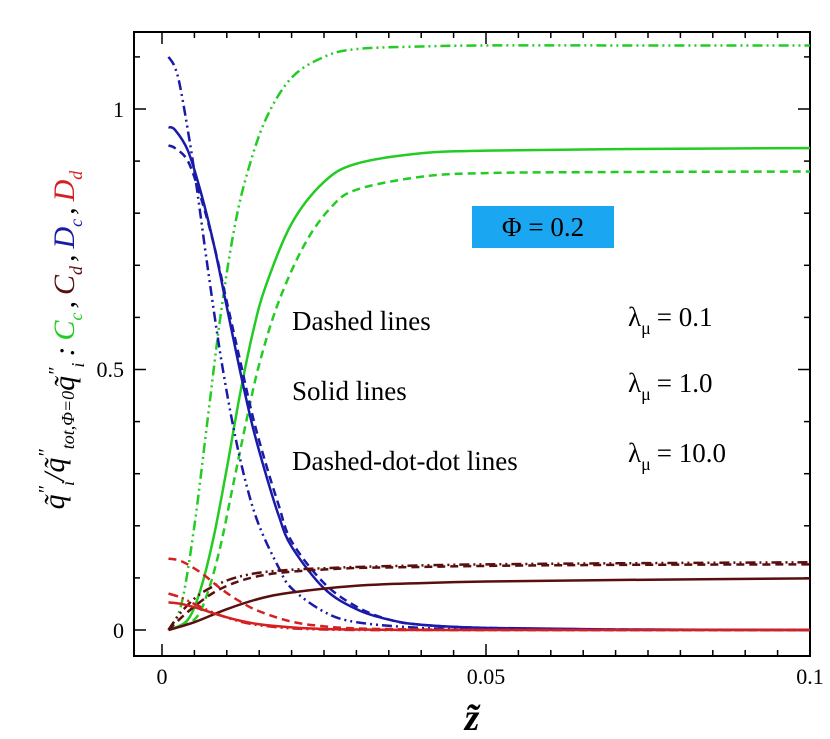 The height and width of the screenshot is (739, 830). What do you see at coordinates (64, 352) in the screenshot?
I see `y-label-colon: :` at bounding box center [64, 352].